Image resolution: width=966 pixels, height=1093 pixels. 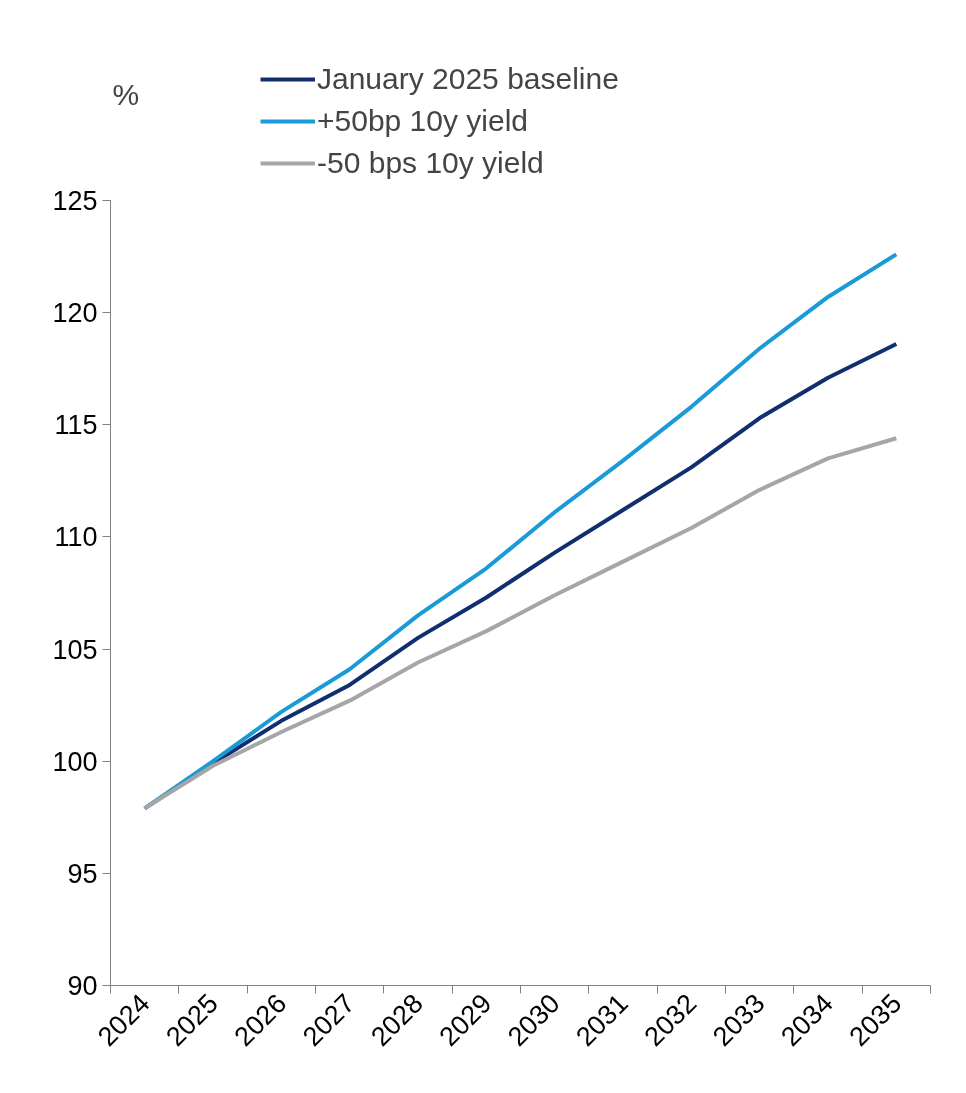 I want to click on legend-label: -50 bps 10y yield, so click(x=430, y=163).